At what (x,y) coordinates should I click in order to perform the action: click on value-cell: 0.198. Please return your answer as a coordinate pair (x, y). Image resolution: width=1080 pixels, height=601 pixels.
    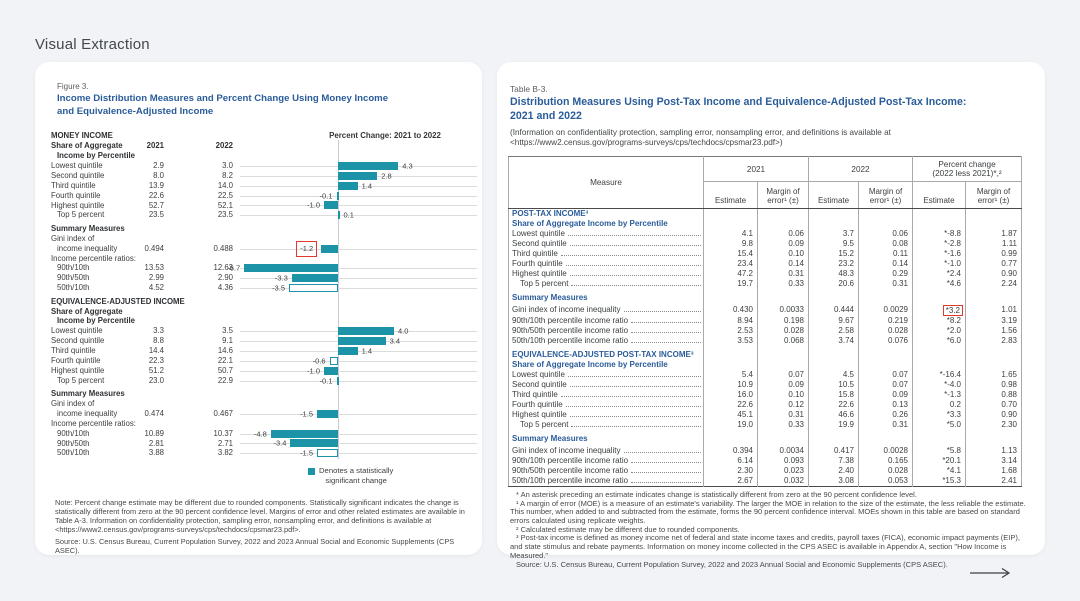
    Looking at the image, I should click on (783, 320).